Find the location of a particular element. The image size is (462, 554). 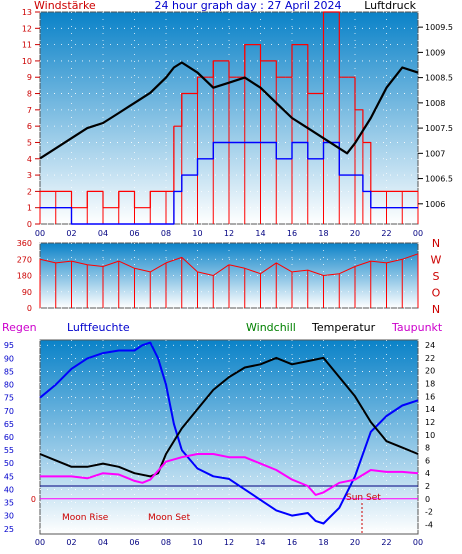

header-left-label: Windstärke is located at coordinates (65, 6).